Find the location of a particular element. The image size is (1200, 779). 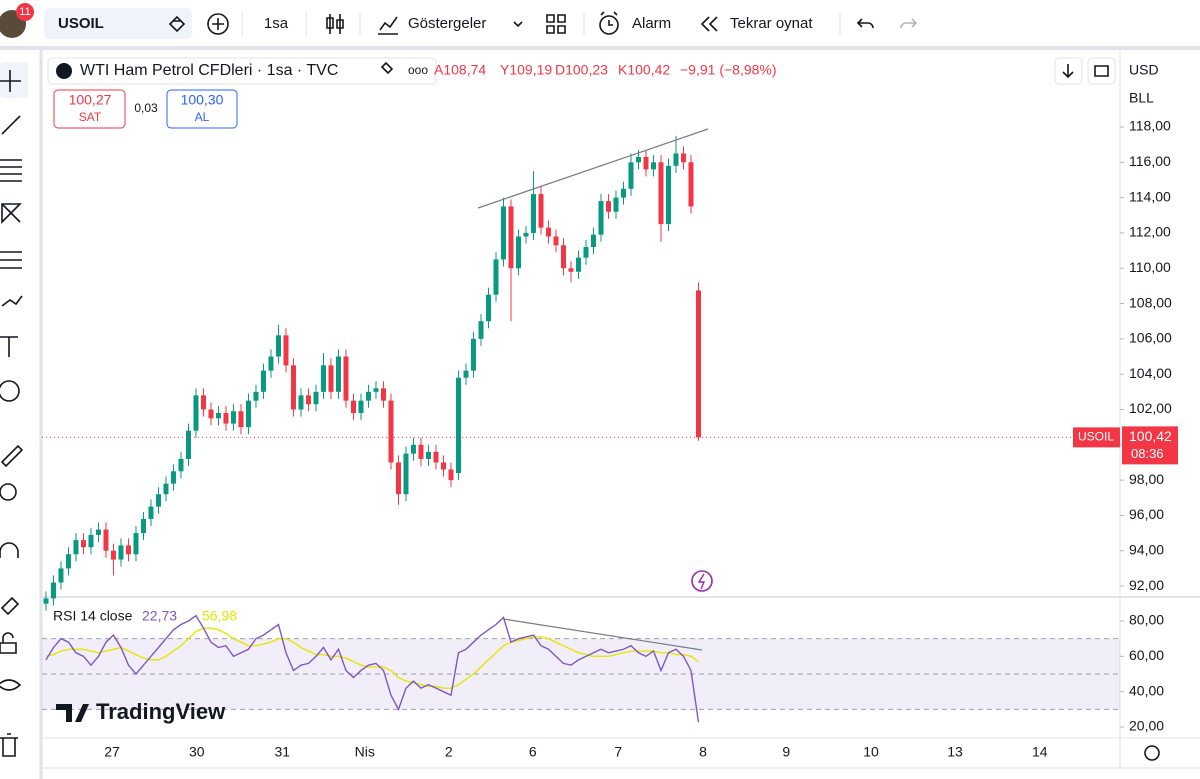

brush-tool is located at coordinates (12, 301).